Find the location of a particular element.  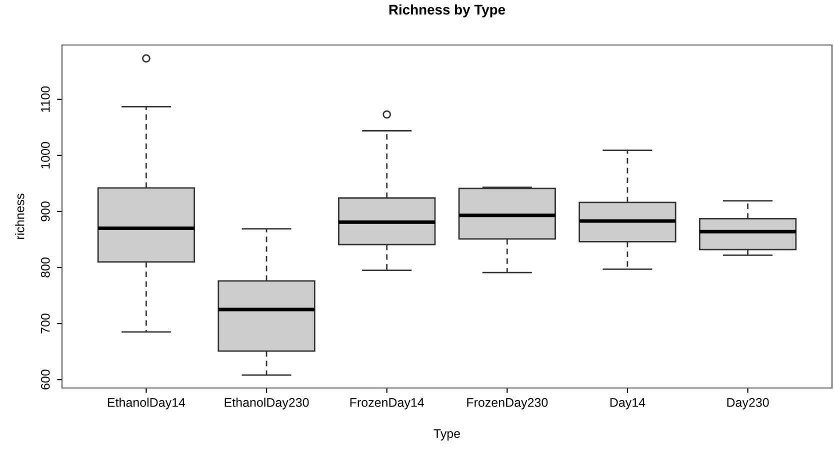

x-tick-label: EthanolDay230 is located at coordinates (266, 404).